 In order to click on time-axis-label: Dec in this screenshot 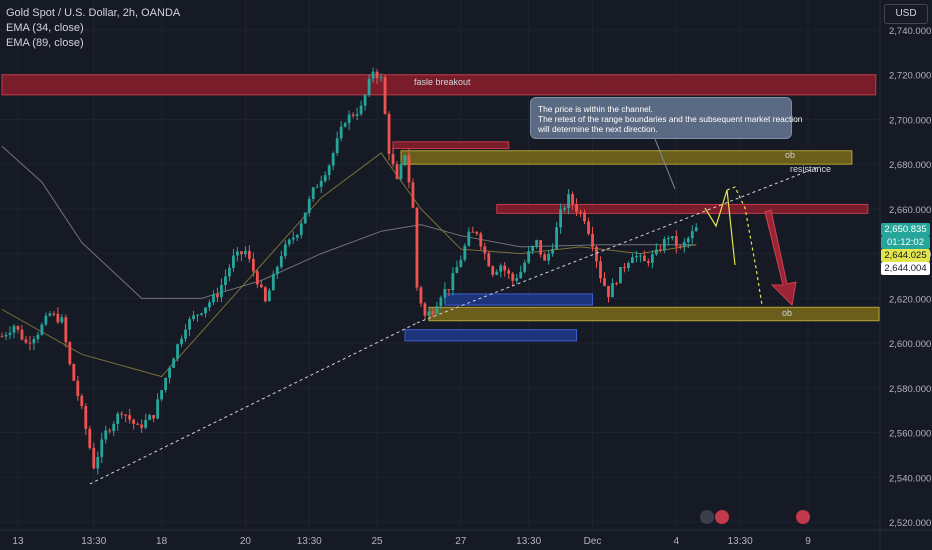, I will do `click(593, 541)`.